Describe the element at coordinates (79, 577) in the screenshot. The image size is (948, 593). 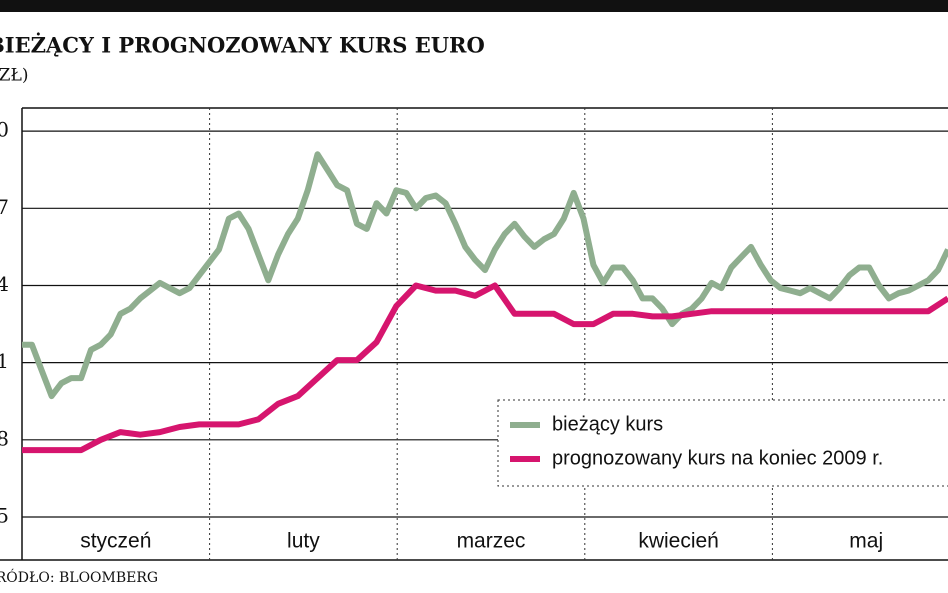
I see `source: ŹRÓDŁO: BLOOMBERG` at that location.